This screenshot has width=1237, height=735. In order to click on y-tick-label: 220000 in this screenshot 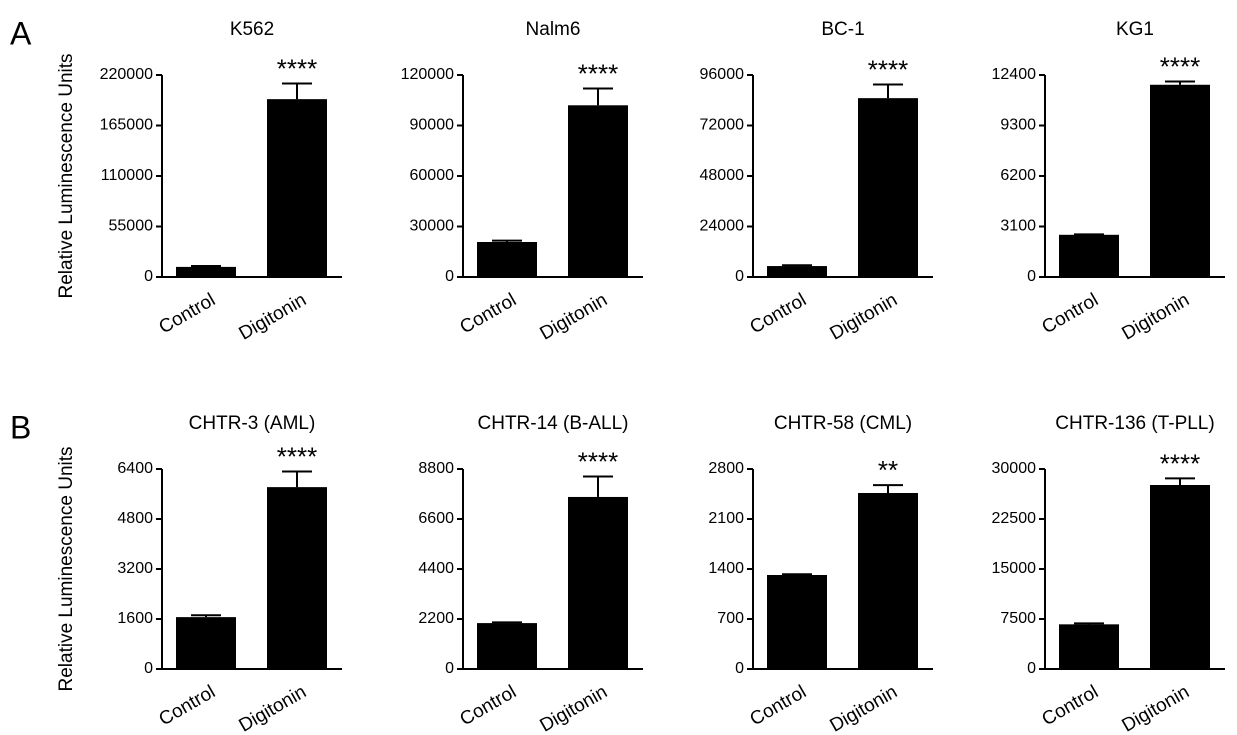, I will do `click(126, 74)`.